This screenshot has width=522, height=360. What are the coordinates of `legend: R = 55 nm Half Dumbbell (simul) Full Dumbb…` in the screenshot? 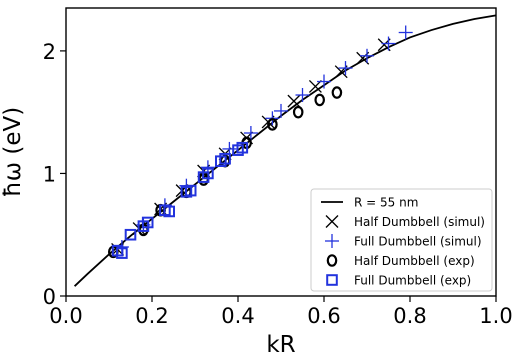 It's located at (401, 240).